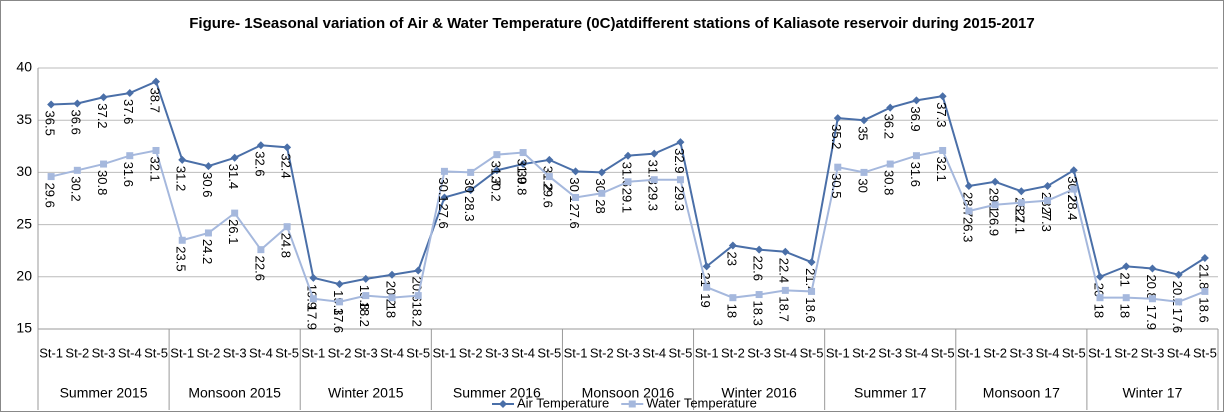 The width and height of the screenshot is (1224, 417). What do you see at coordinates (24, 171) in the screenshot?
I see `y-tick-label: 30` at bounding box center [24, 171].